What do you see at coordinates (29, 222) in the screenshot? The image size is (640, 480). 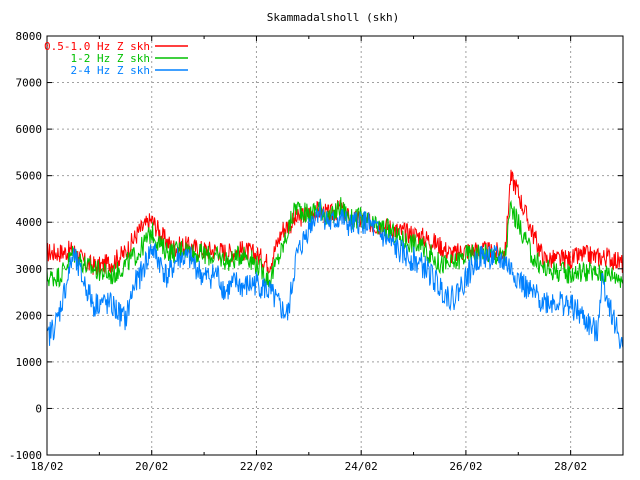 I see `y-tick-label: 4000` at bounding box center [29, 222].